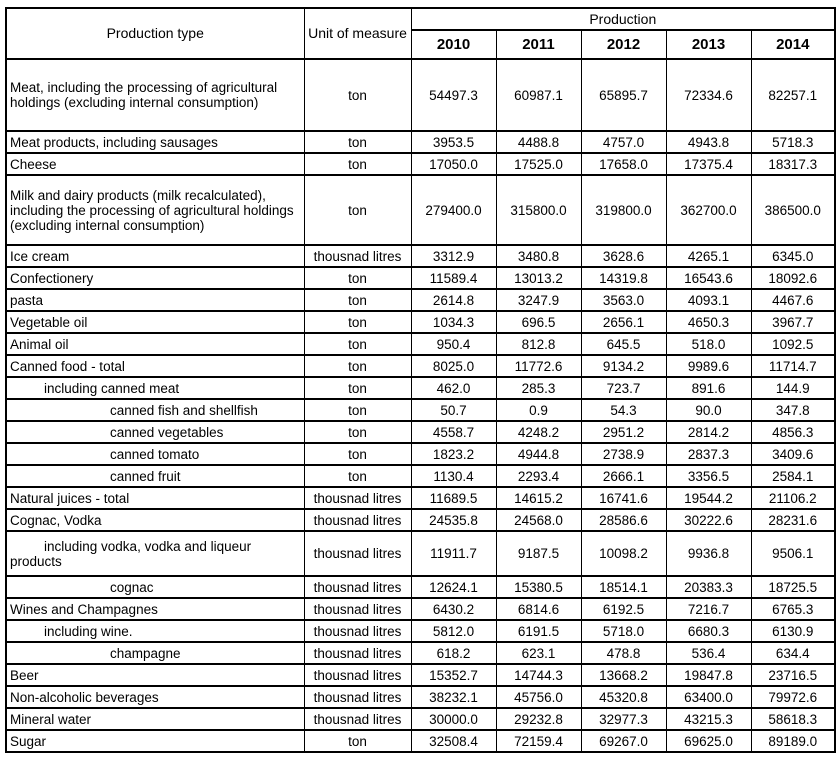 The height and width of the screenshot is (768, 839). Describe the element at coordinates (453, 520) in the screenshot. I see `value-cell-2010: 24535.8` at that location.